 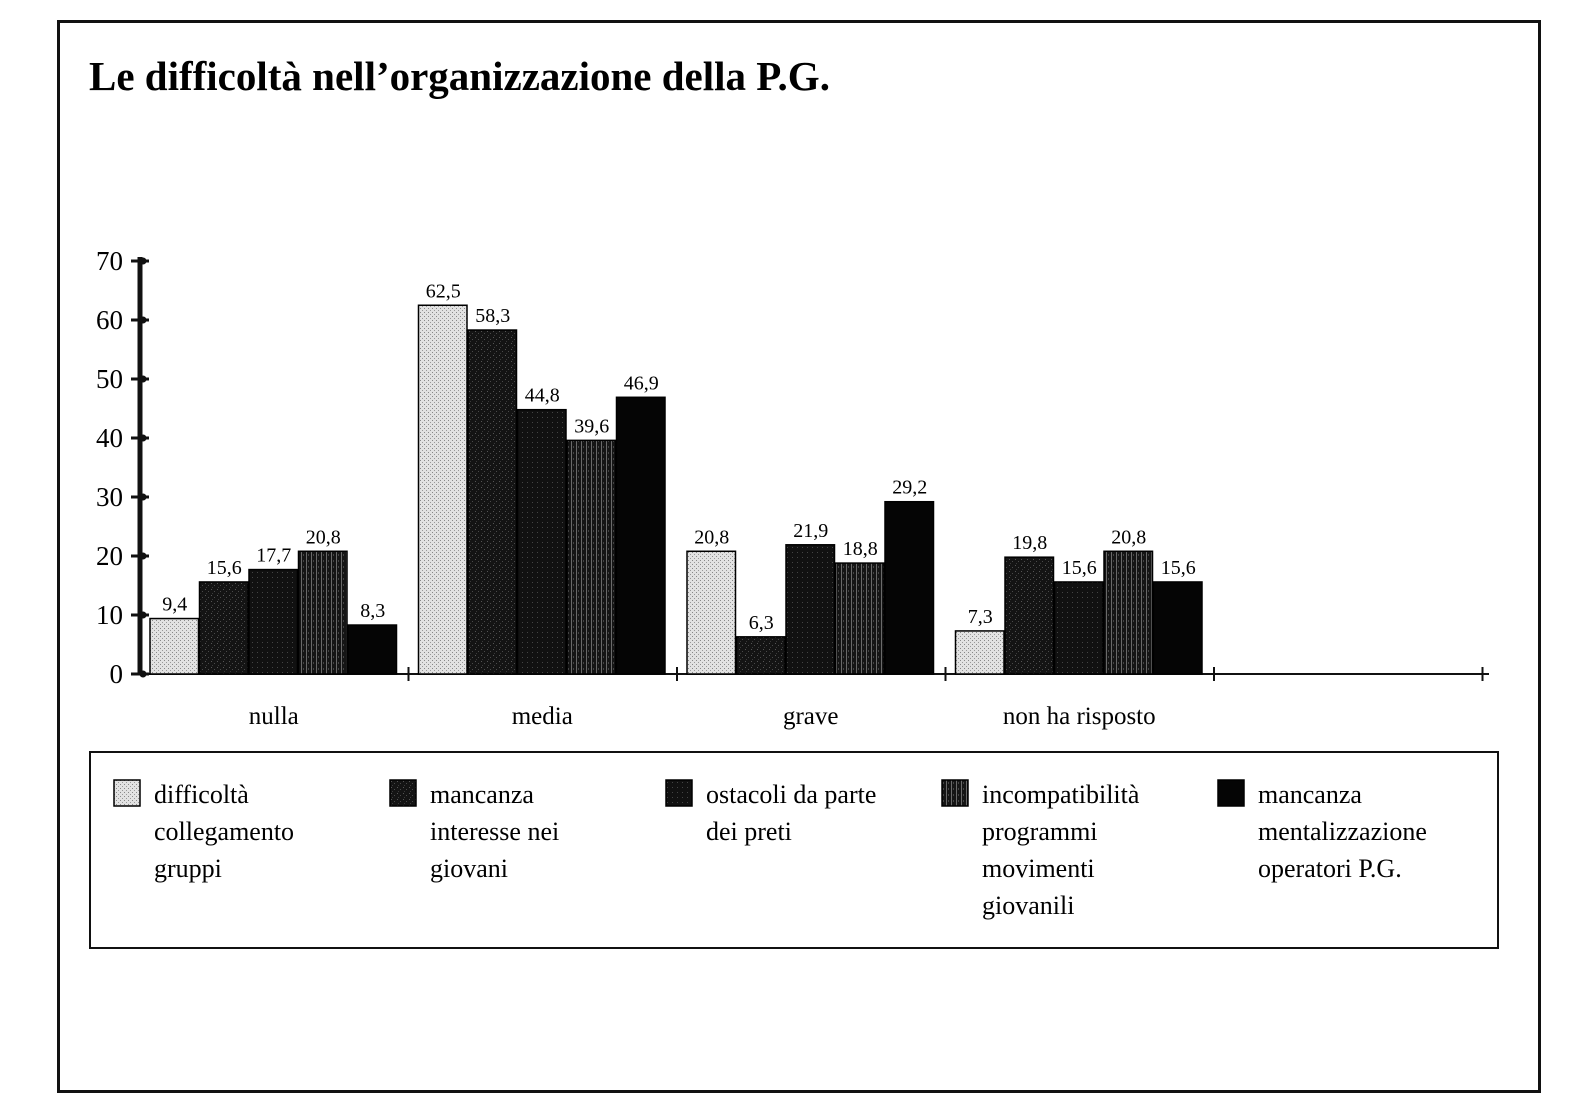 I want to click on data-label: 44,8, so click(x=542, y=396).